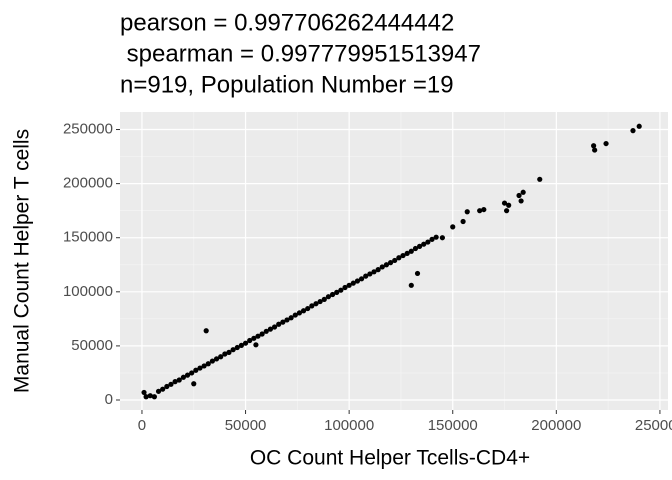  I want to click on y-tick-label: 150000, so click(88, 237).